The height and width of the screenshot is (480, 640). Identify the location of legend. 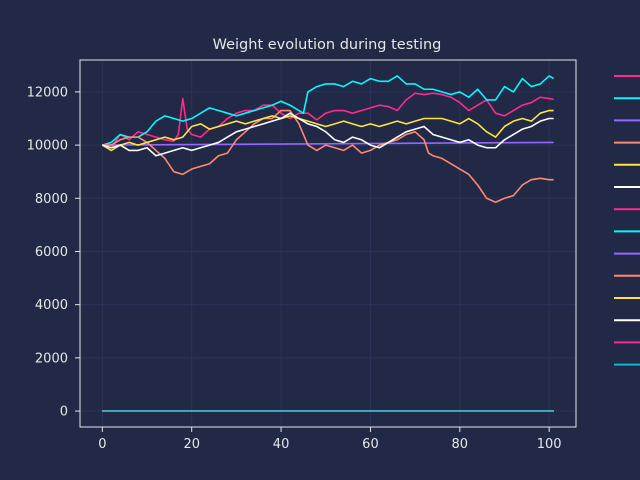
(627, 220).